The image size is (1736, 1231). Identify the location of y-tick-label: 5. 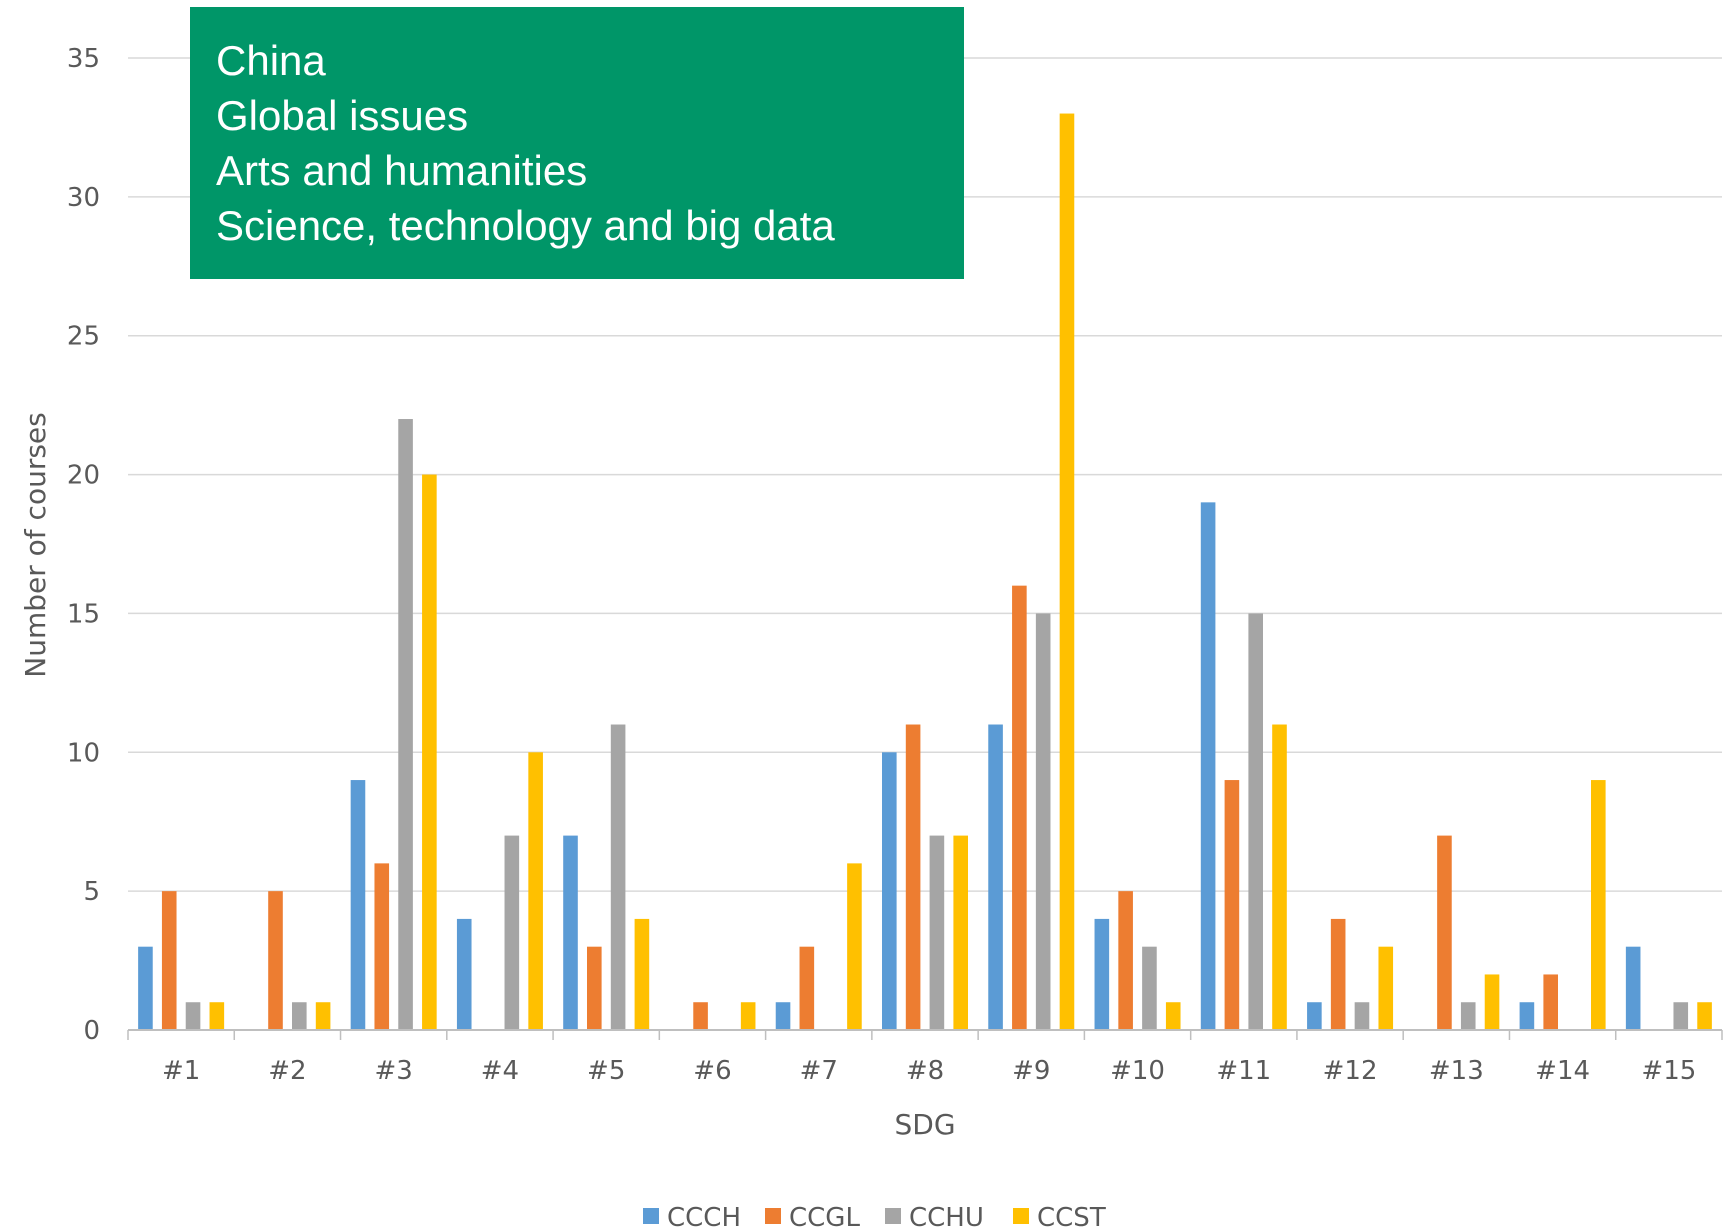
(91, 892).